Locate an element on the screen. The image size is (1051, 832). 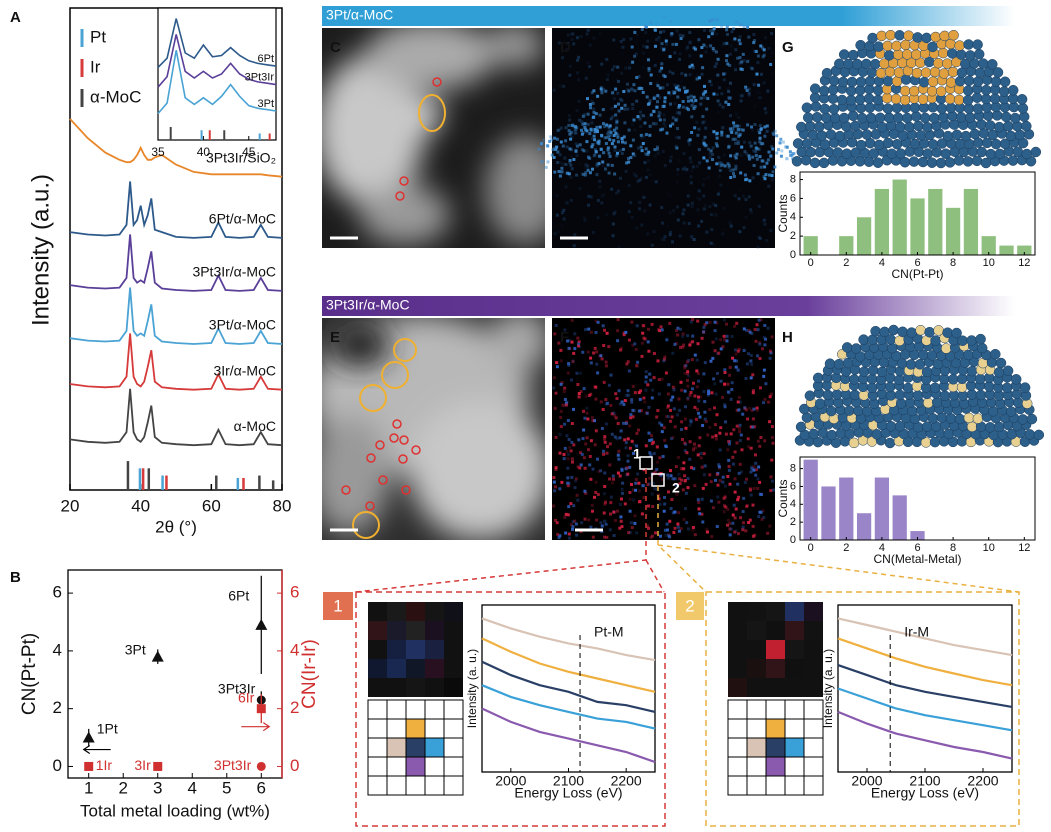
y-tick-label: 4 is located at coordinates (793, 504).